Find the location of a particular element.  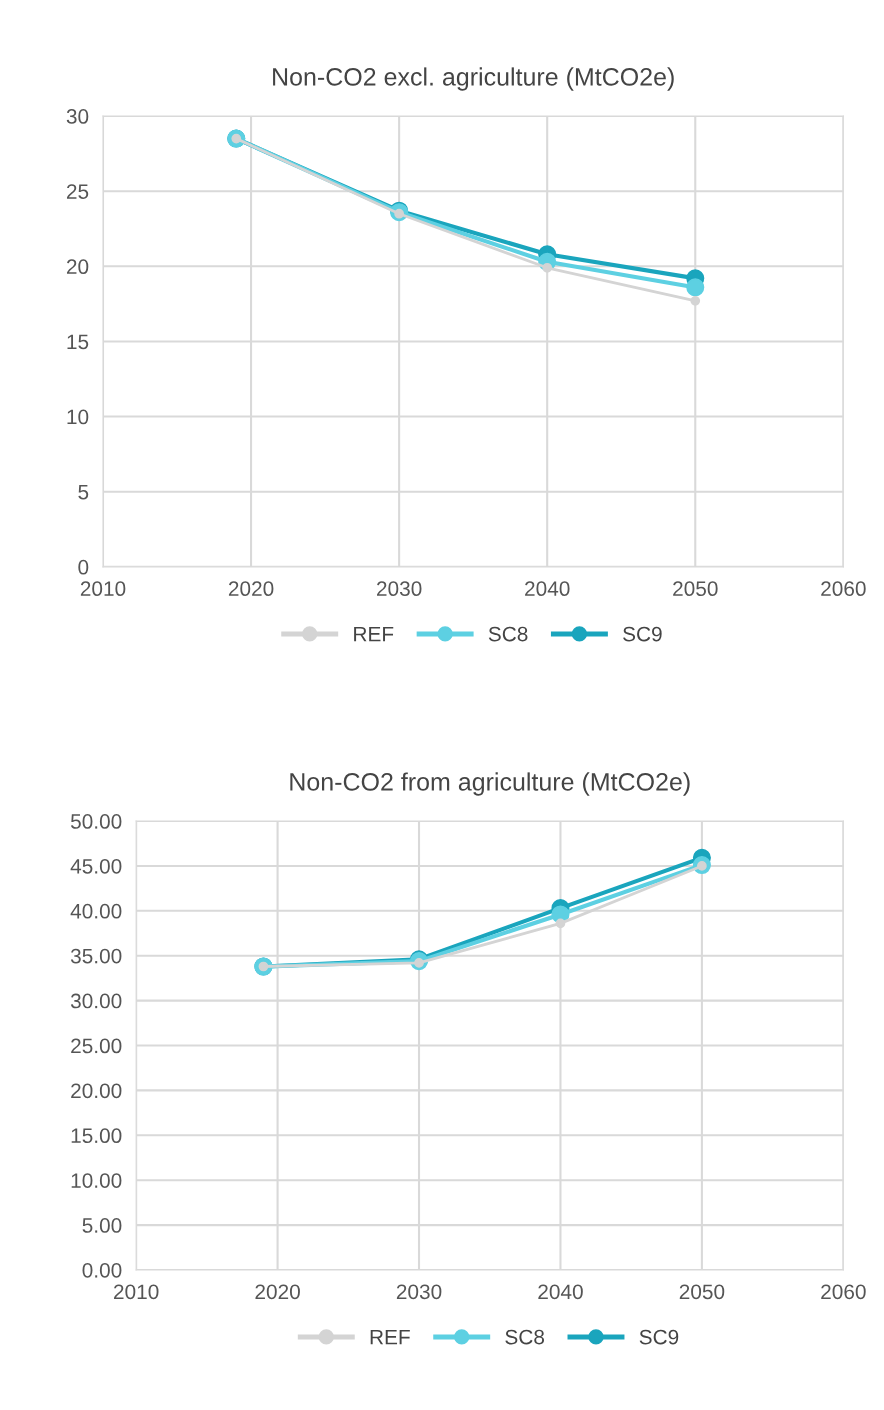

y-tick-label: 5.00 is located at coordinates (102, 1225).